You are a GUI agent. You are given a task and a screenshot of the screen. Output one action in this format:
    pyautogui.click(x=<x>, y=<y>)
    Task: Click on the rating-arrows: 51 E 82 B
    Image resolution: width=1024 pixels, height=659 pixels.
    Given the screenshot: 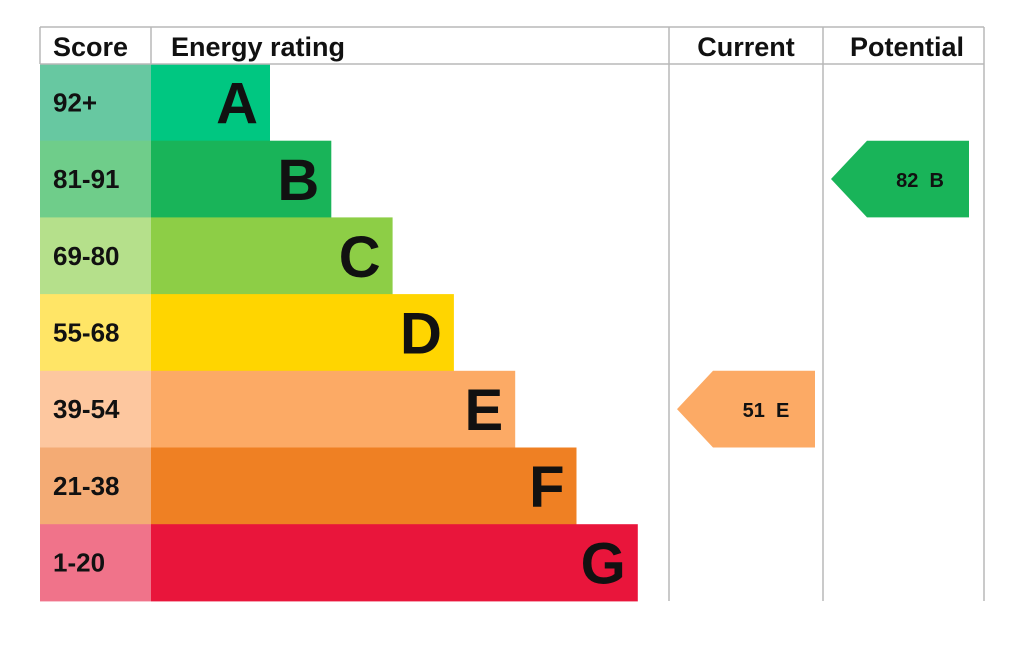 What is the action you would take?
    pyautogui.click(x=823, y=294)
    